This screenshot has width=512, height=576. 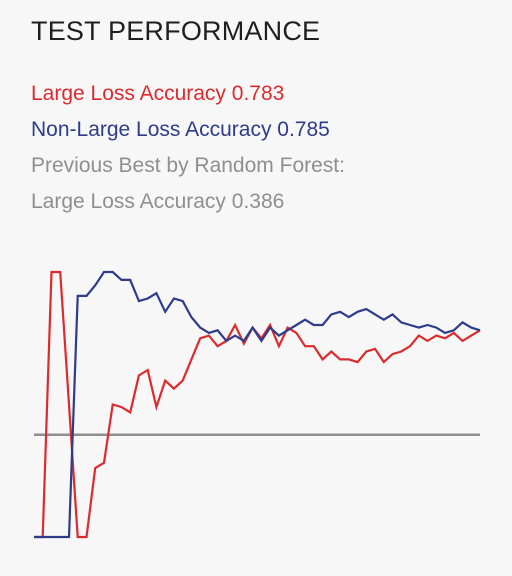 What do you see at coordinates (158, 201) in the screenshot?
I see `previous-best-accuracy: Large Loss Accuracy 0.386` at bounding box center [158, 201].